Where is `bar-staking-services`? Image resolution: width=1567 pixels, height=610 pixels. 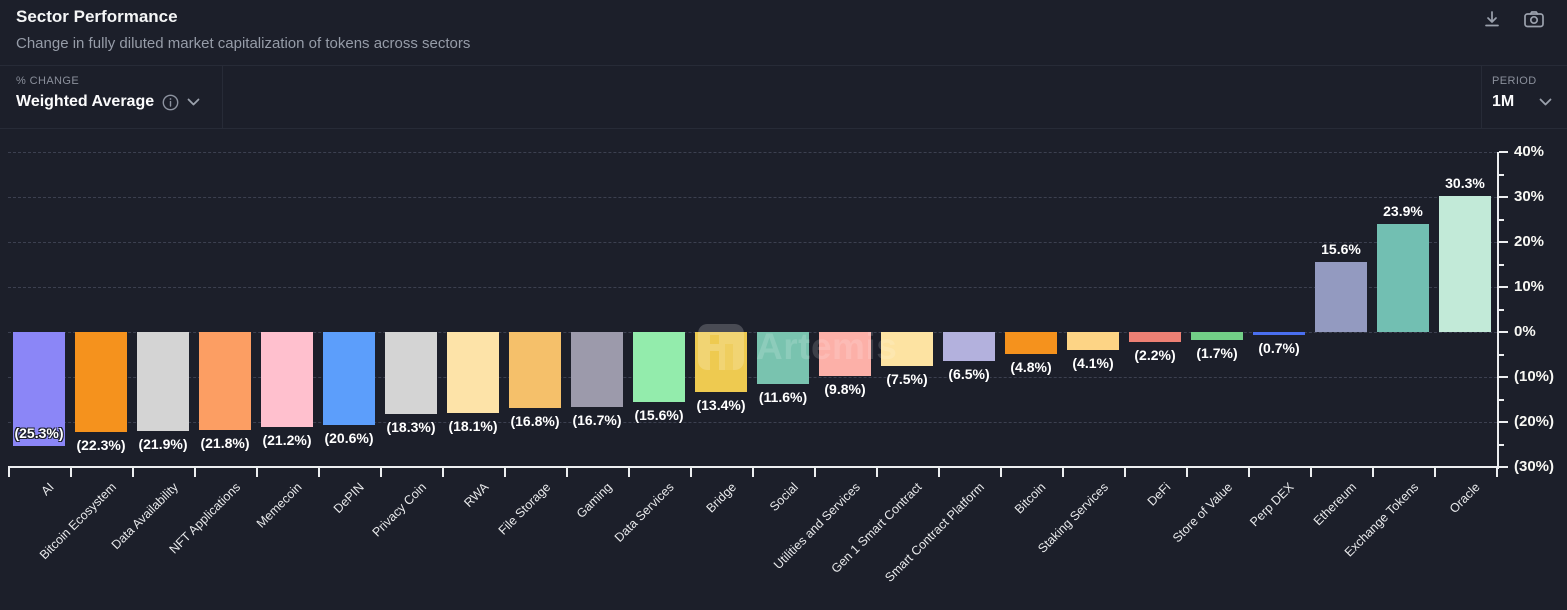
bar-staking-services is located at coordinates (1093, 341).